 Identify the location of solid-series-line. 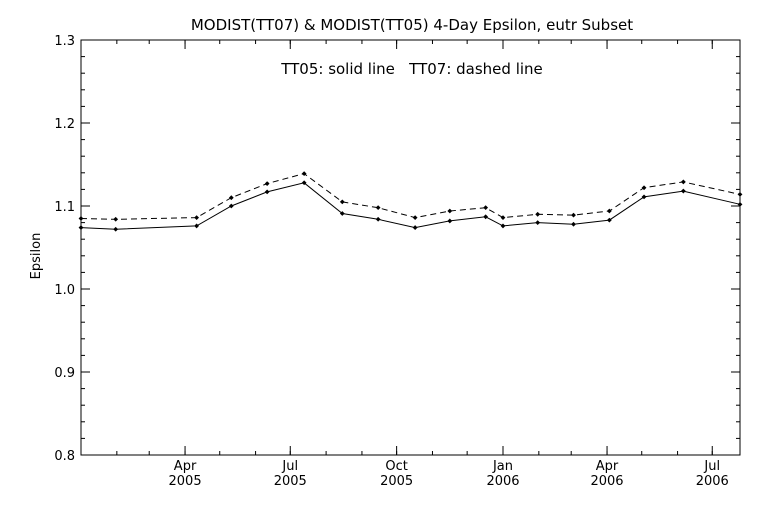
(410, 206).